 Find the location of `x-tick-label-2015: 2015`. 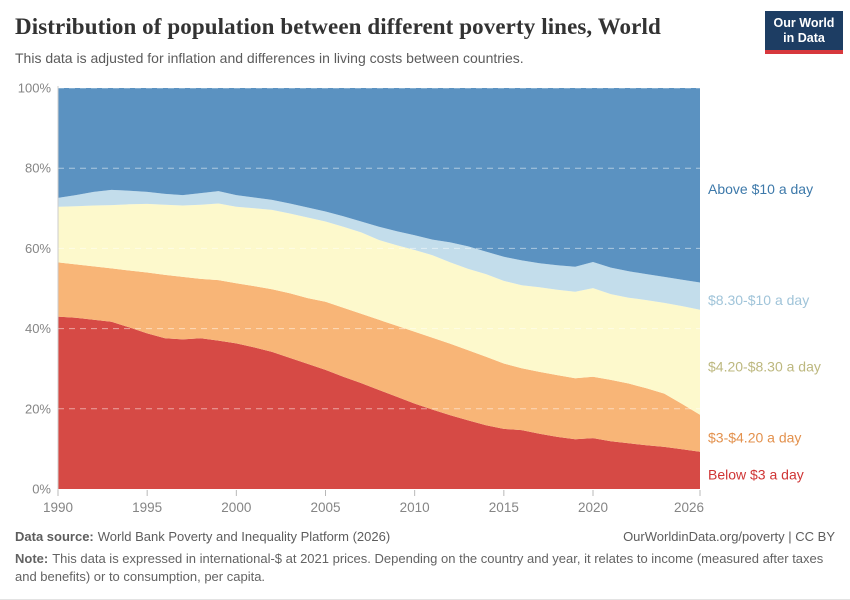

x-tick-label-2015: 2015 is located at coordinates (504, 507).